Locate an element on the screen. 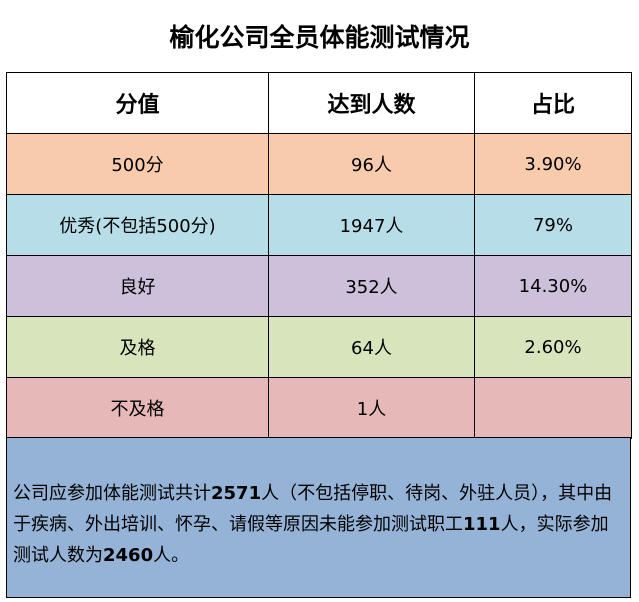  table-cell: 14.30% is located at coordinates (553, 286).